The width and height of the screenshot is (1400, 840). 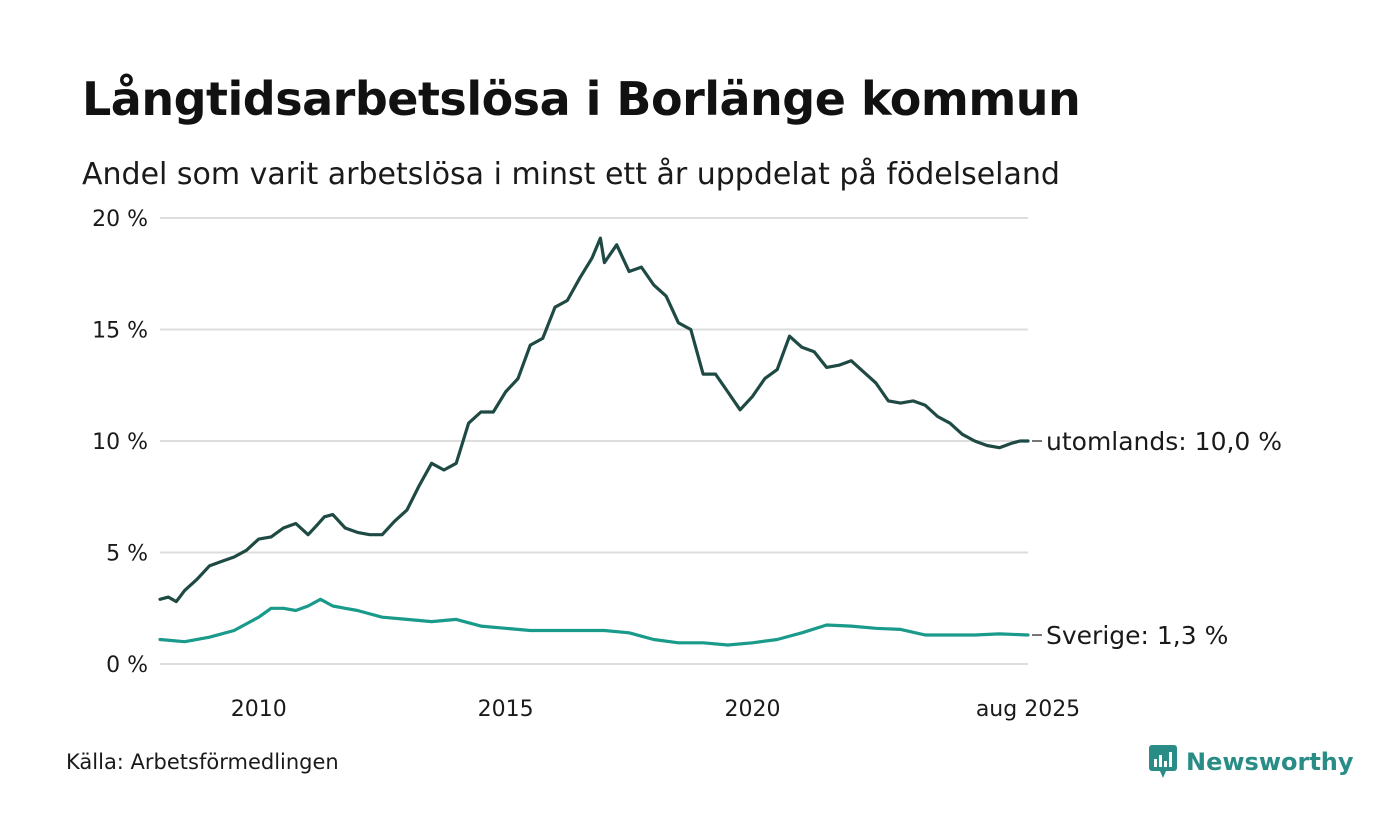 I want to click on x-axis-ticks: 2010 2015 2020 aug 2025, so click(x=655, y=709).